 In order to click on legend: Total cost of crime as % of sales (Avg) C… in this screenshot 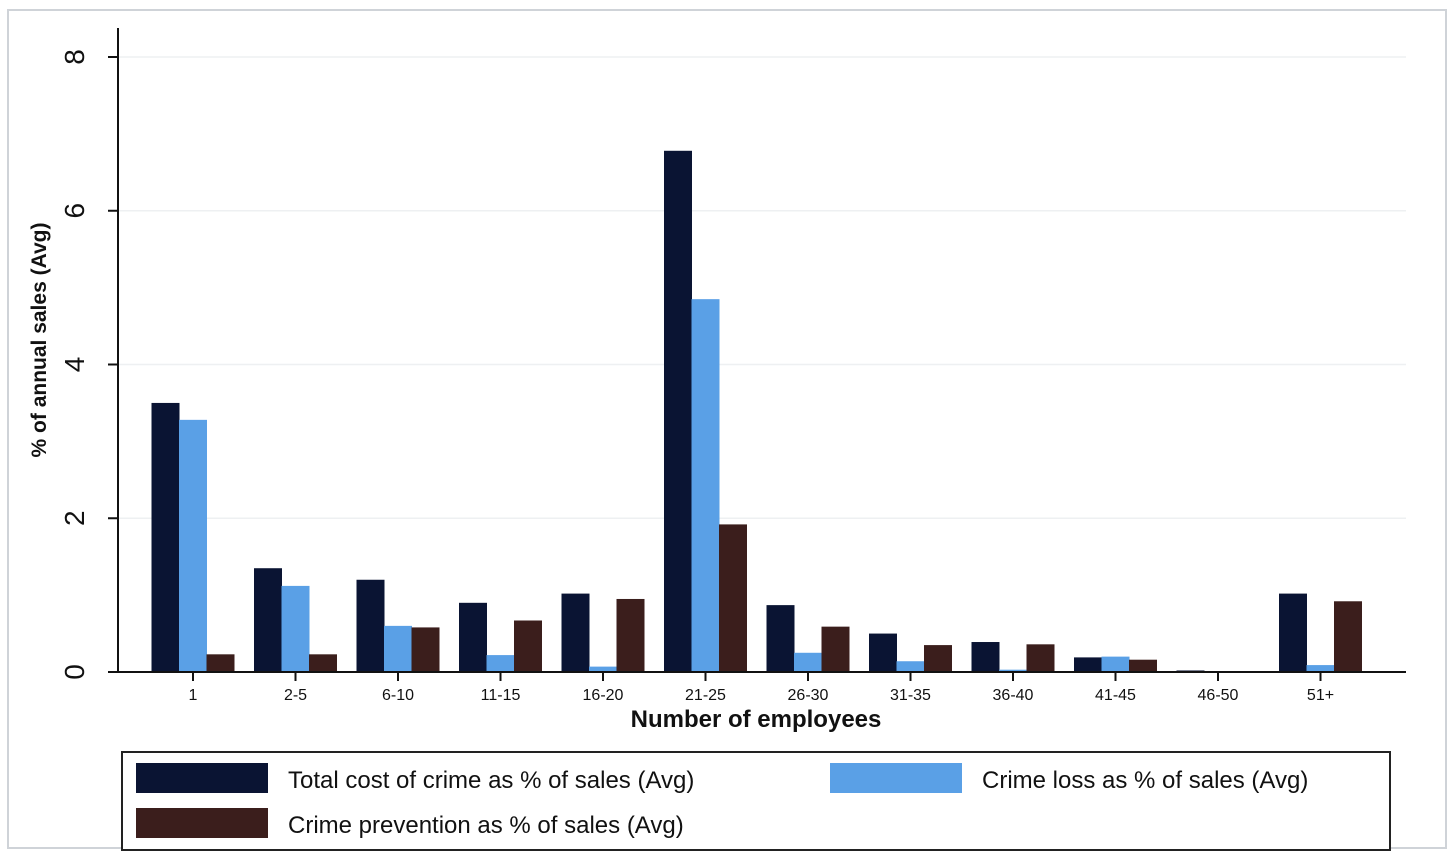, I will do `click(722, 801)`.